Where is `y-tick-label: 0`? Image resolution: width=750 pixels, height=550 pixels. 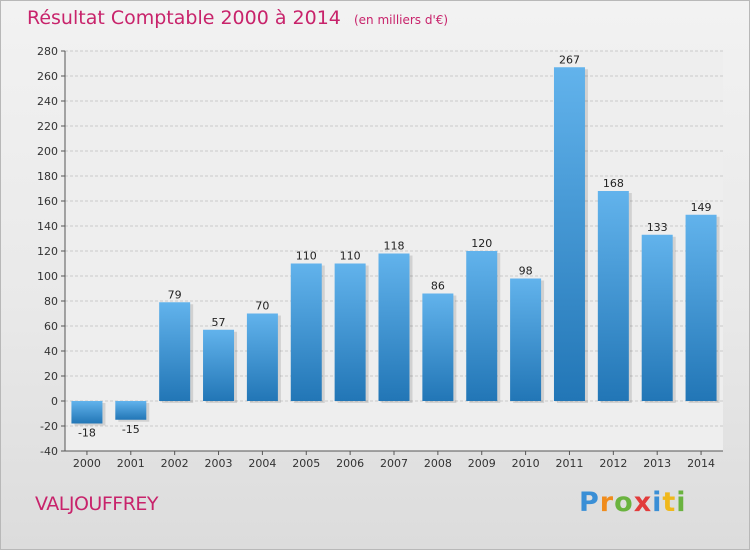
y-tick-label: 0 is located at coordinates (54, 401).